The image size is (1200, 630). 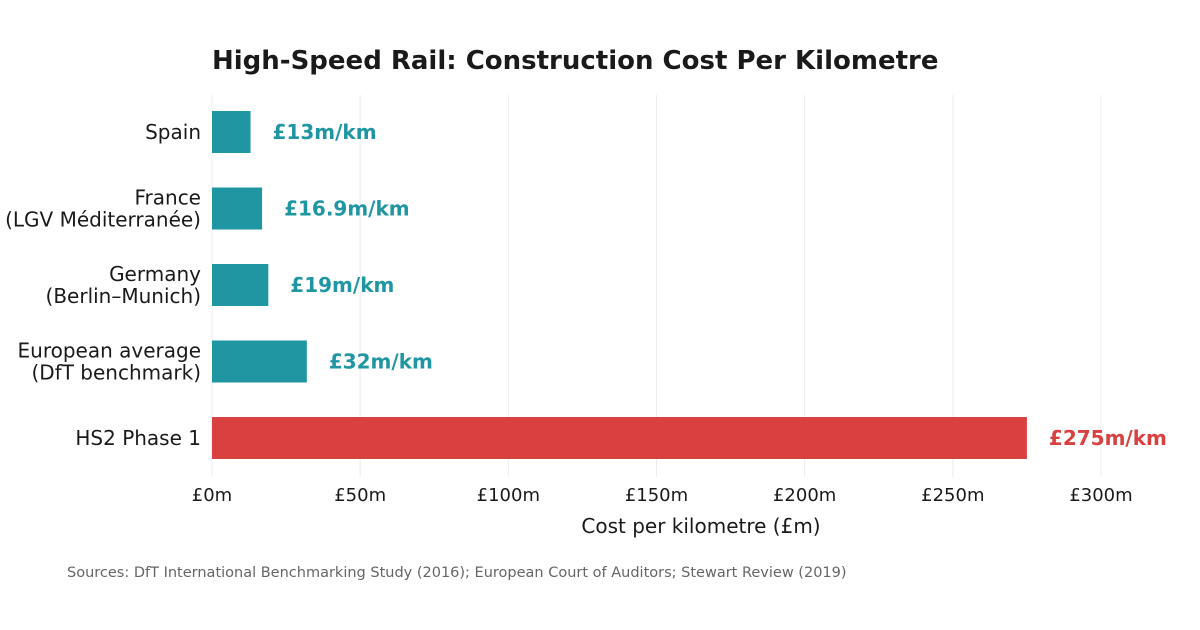 I want to click on bar-value-label: £13m/km, so click(x=325, y=132).